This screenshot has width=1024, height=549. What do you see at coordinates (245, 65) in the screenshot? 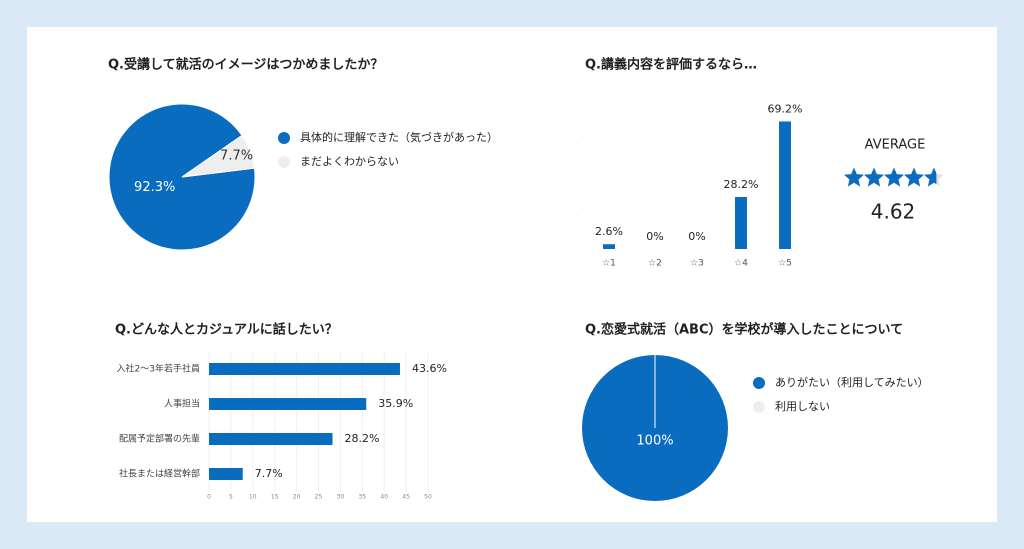
I see `chart-title: Q.受講して就活のイメージはつかめましたか？` at bounding box center [245, 65].